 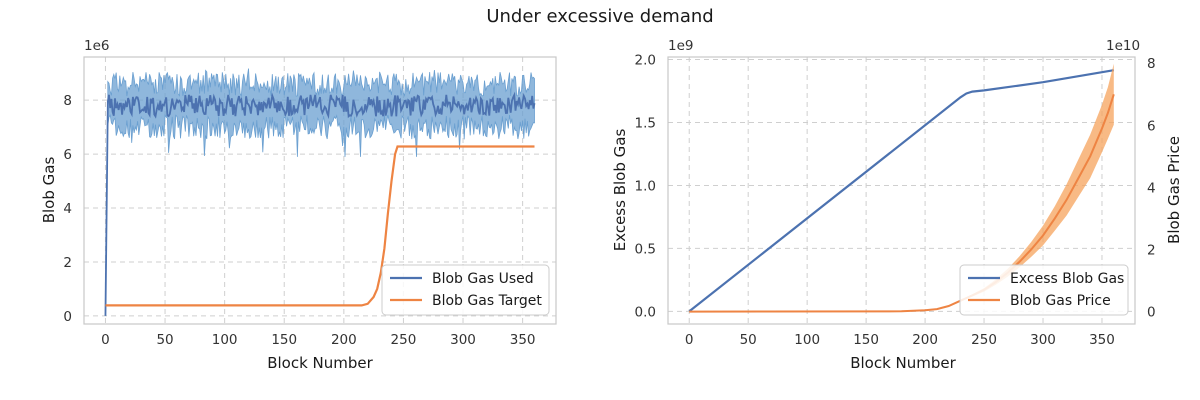 What do you see at coordinates (321, 112) in the screenshot?
I see `series-band-blob-gas-used` at bounding box center [321, 112].